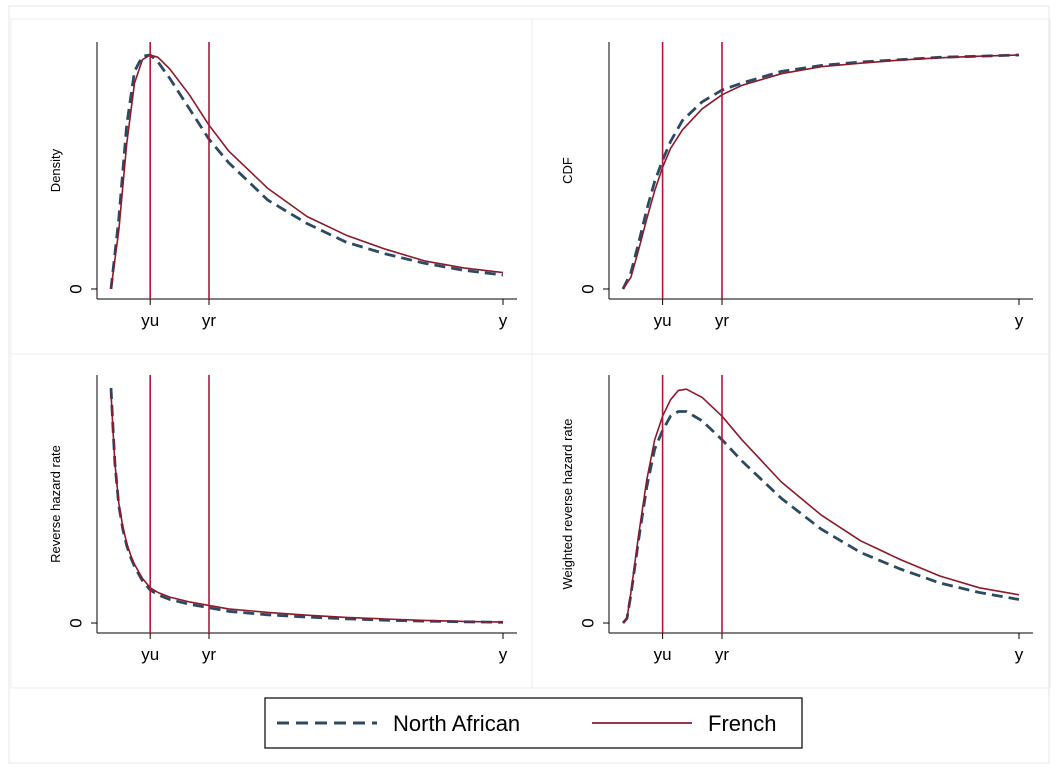 The width and height of the screenshot is (1055, 771). I want to click on series-north-african-line, so click(306, 171).